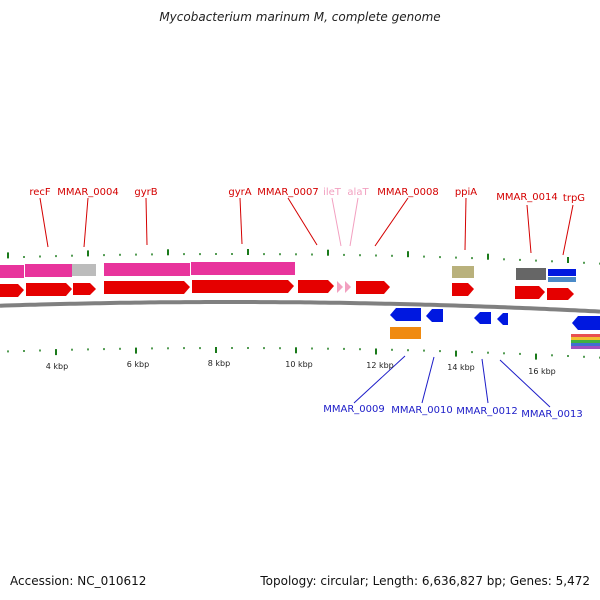  Describe the element at coordinates (300, 307) in the screenshot. I see `genome-backbone` at that location.